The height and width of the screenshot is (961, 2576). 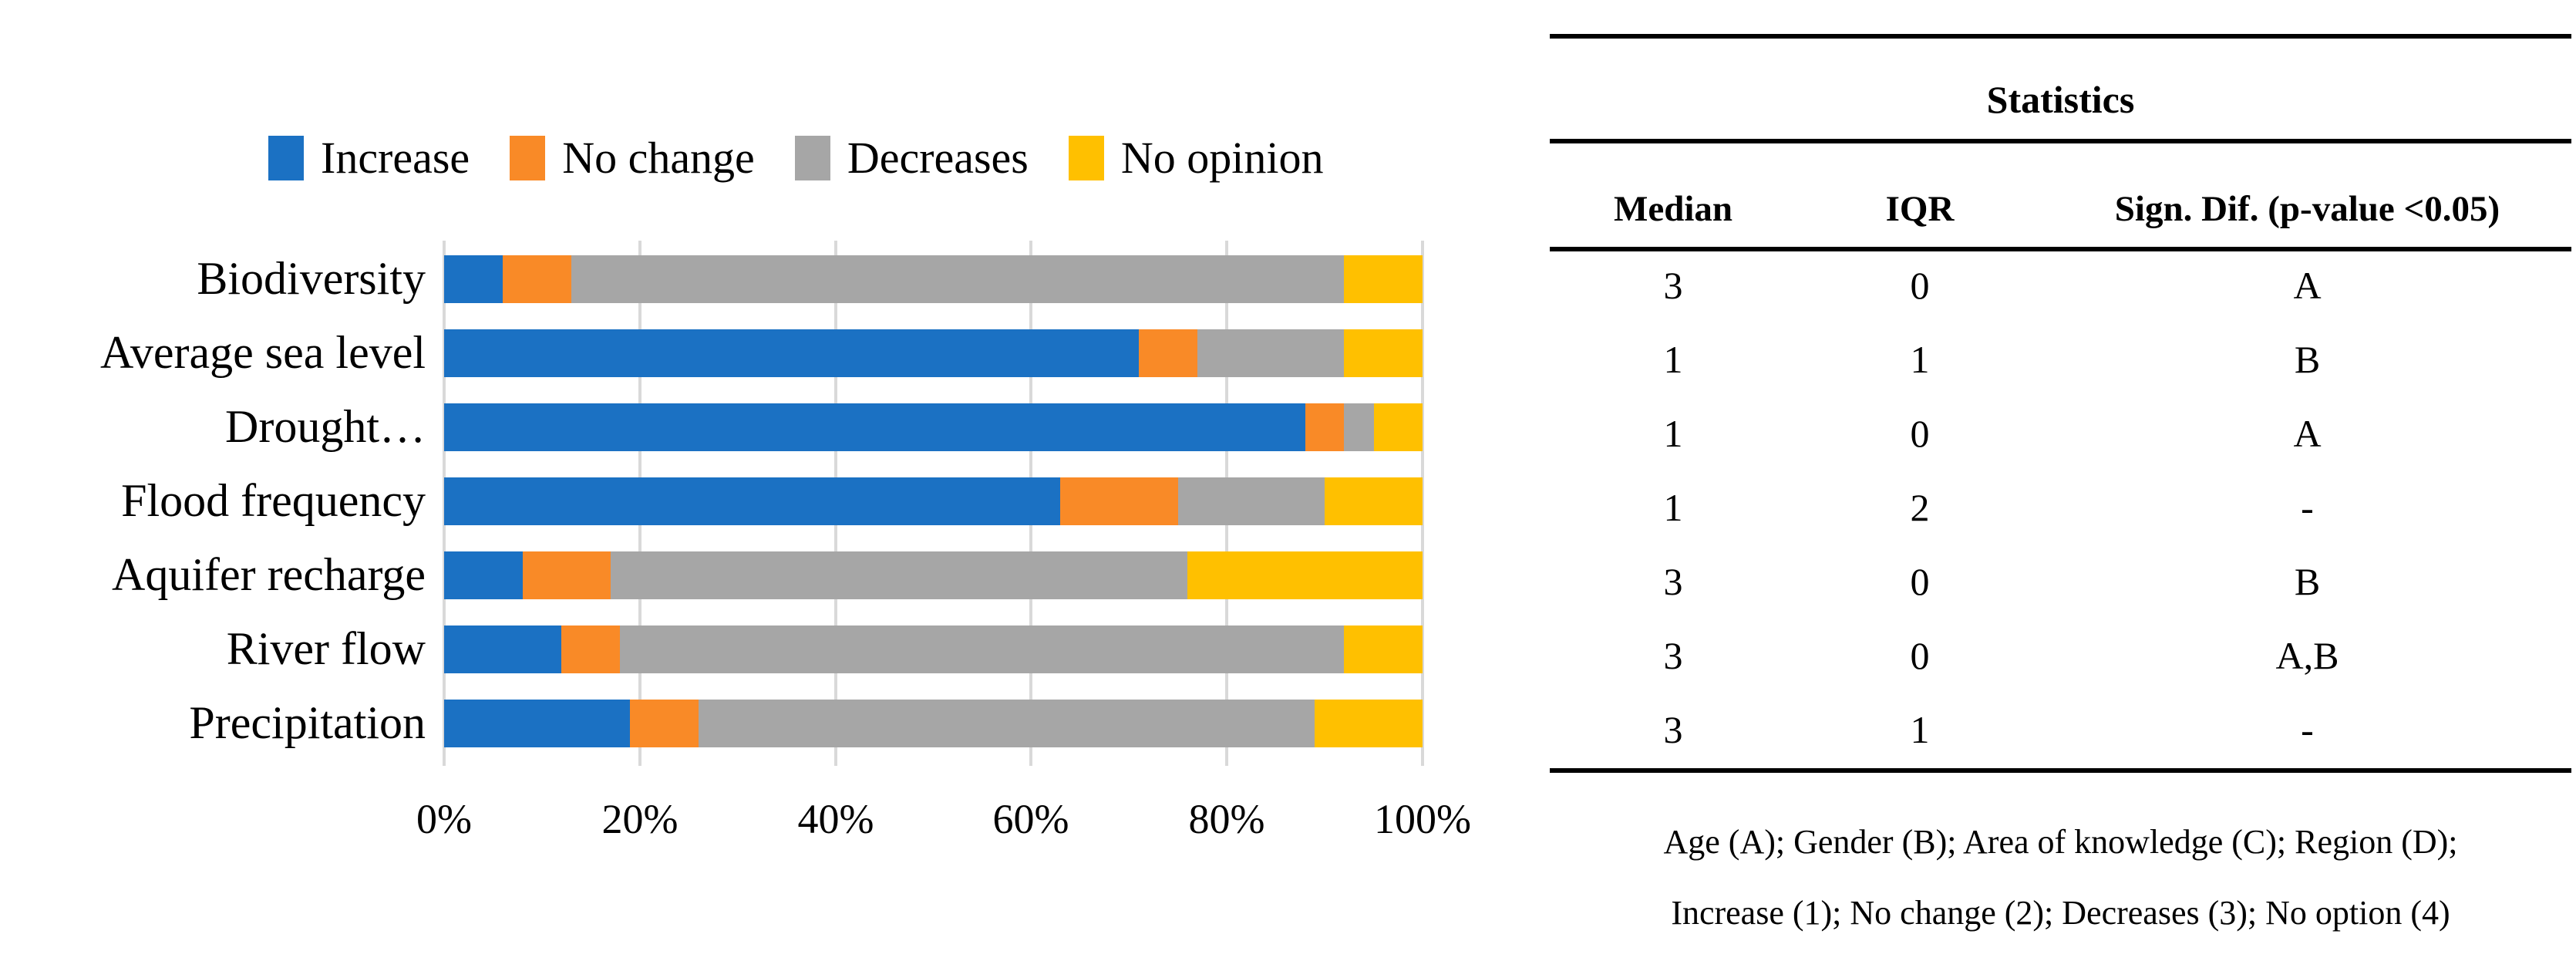 What do you see at coordinates (2060, 730) in the screenshot?
I see `table-row: 3 1 -` at bounding box center [2060, 730].